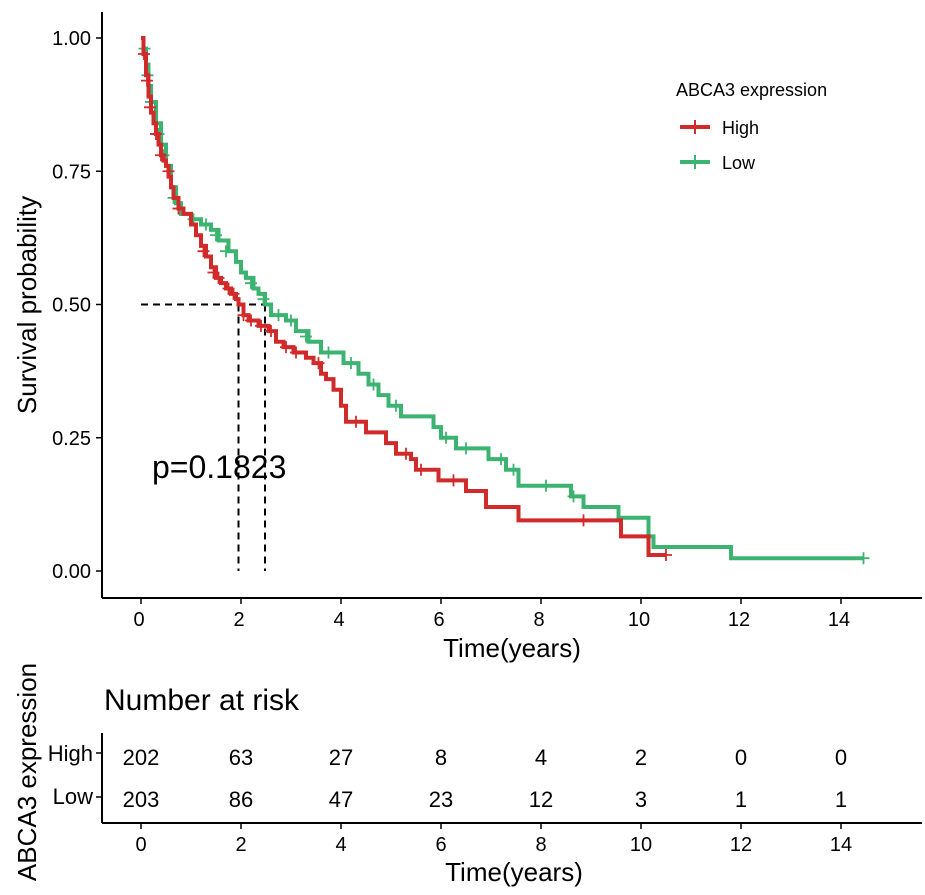 The height and width of the screenshot is (895, 925). I want to click on x-ticks: 0 2 4 6 8 10 12 14, so click(491, 614).